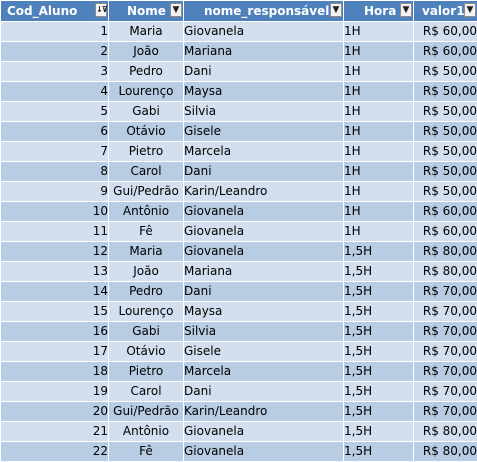  Describe the element at coordinates (55, 352) in the screenshot. I see `cell-cod-aluno: 17` at that location.